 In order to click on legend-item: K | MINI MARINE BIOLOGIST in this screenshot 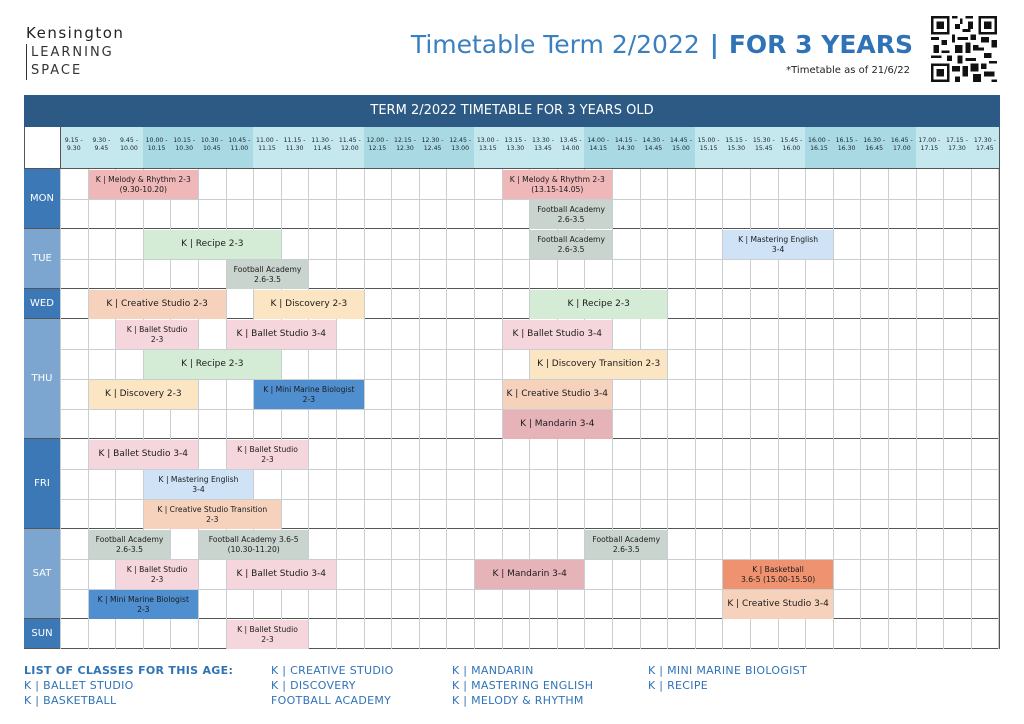, I will do `click(728, 670)`.